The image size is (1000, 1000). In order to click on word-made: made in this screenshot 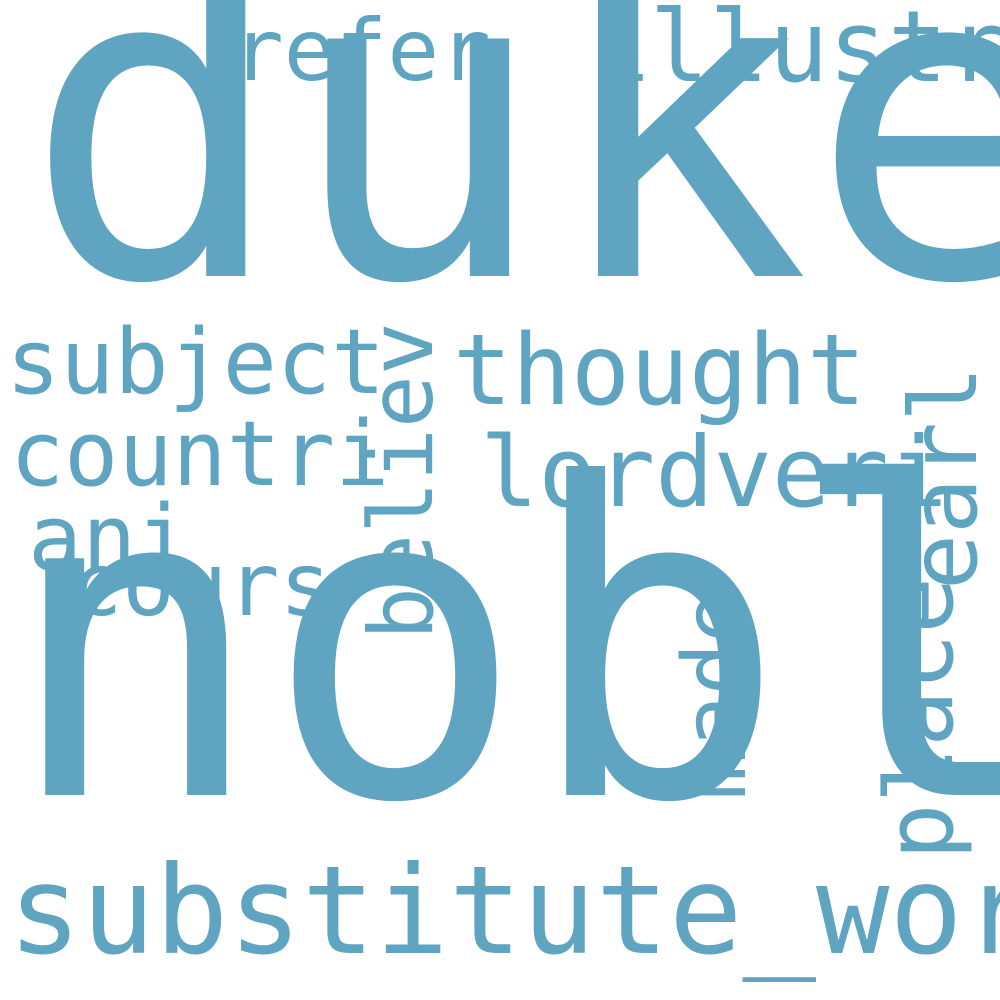, I will do `click(715, 695)`.